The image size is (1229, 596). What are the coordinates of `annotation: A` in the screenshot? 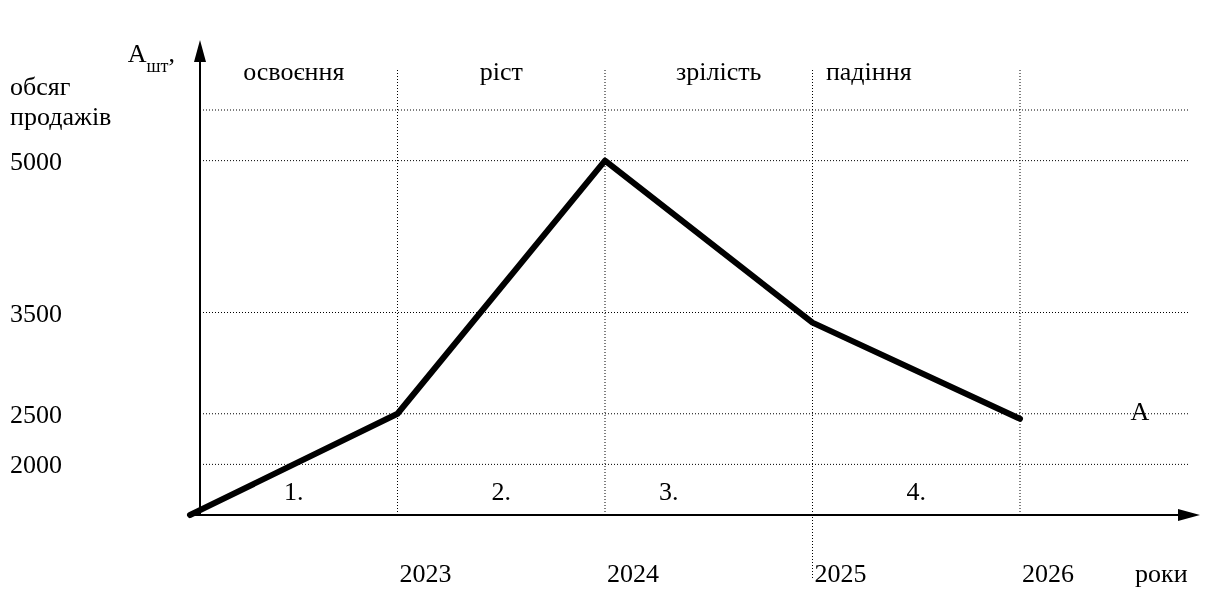 It's located at (1140, 411).